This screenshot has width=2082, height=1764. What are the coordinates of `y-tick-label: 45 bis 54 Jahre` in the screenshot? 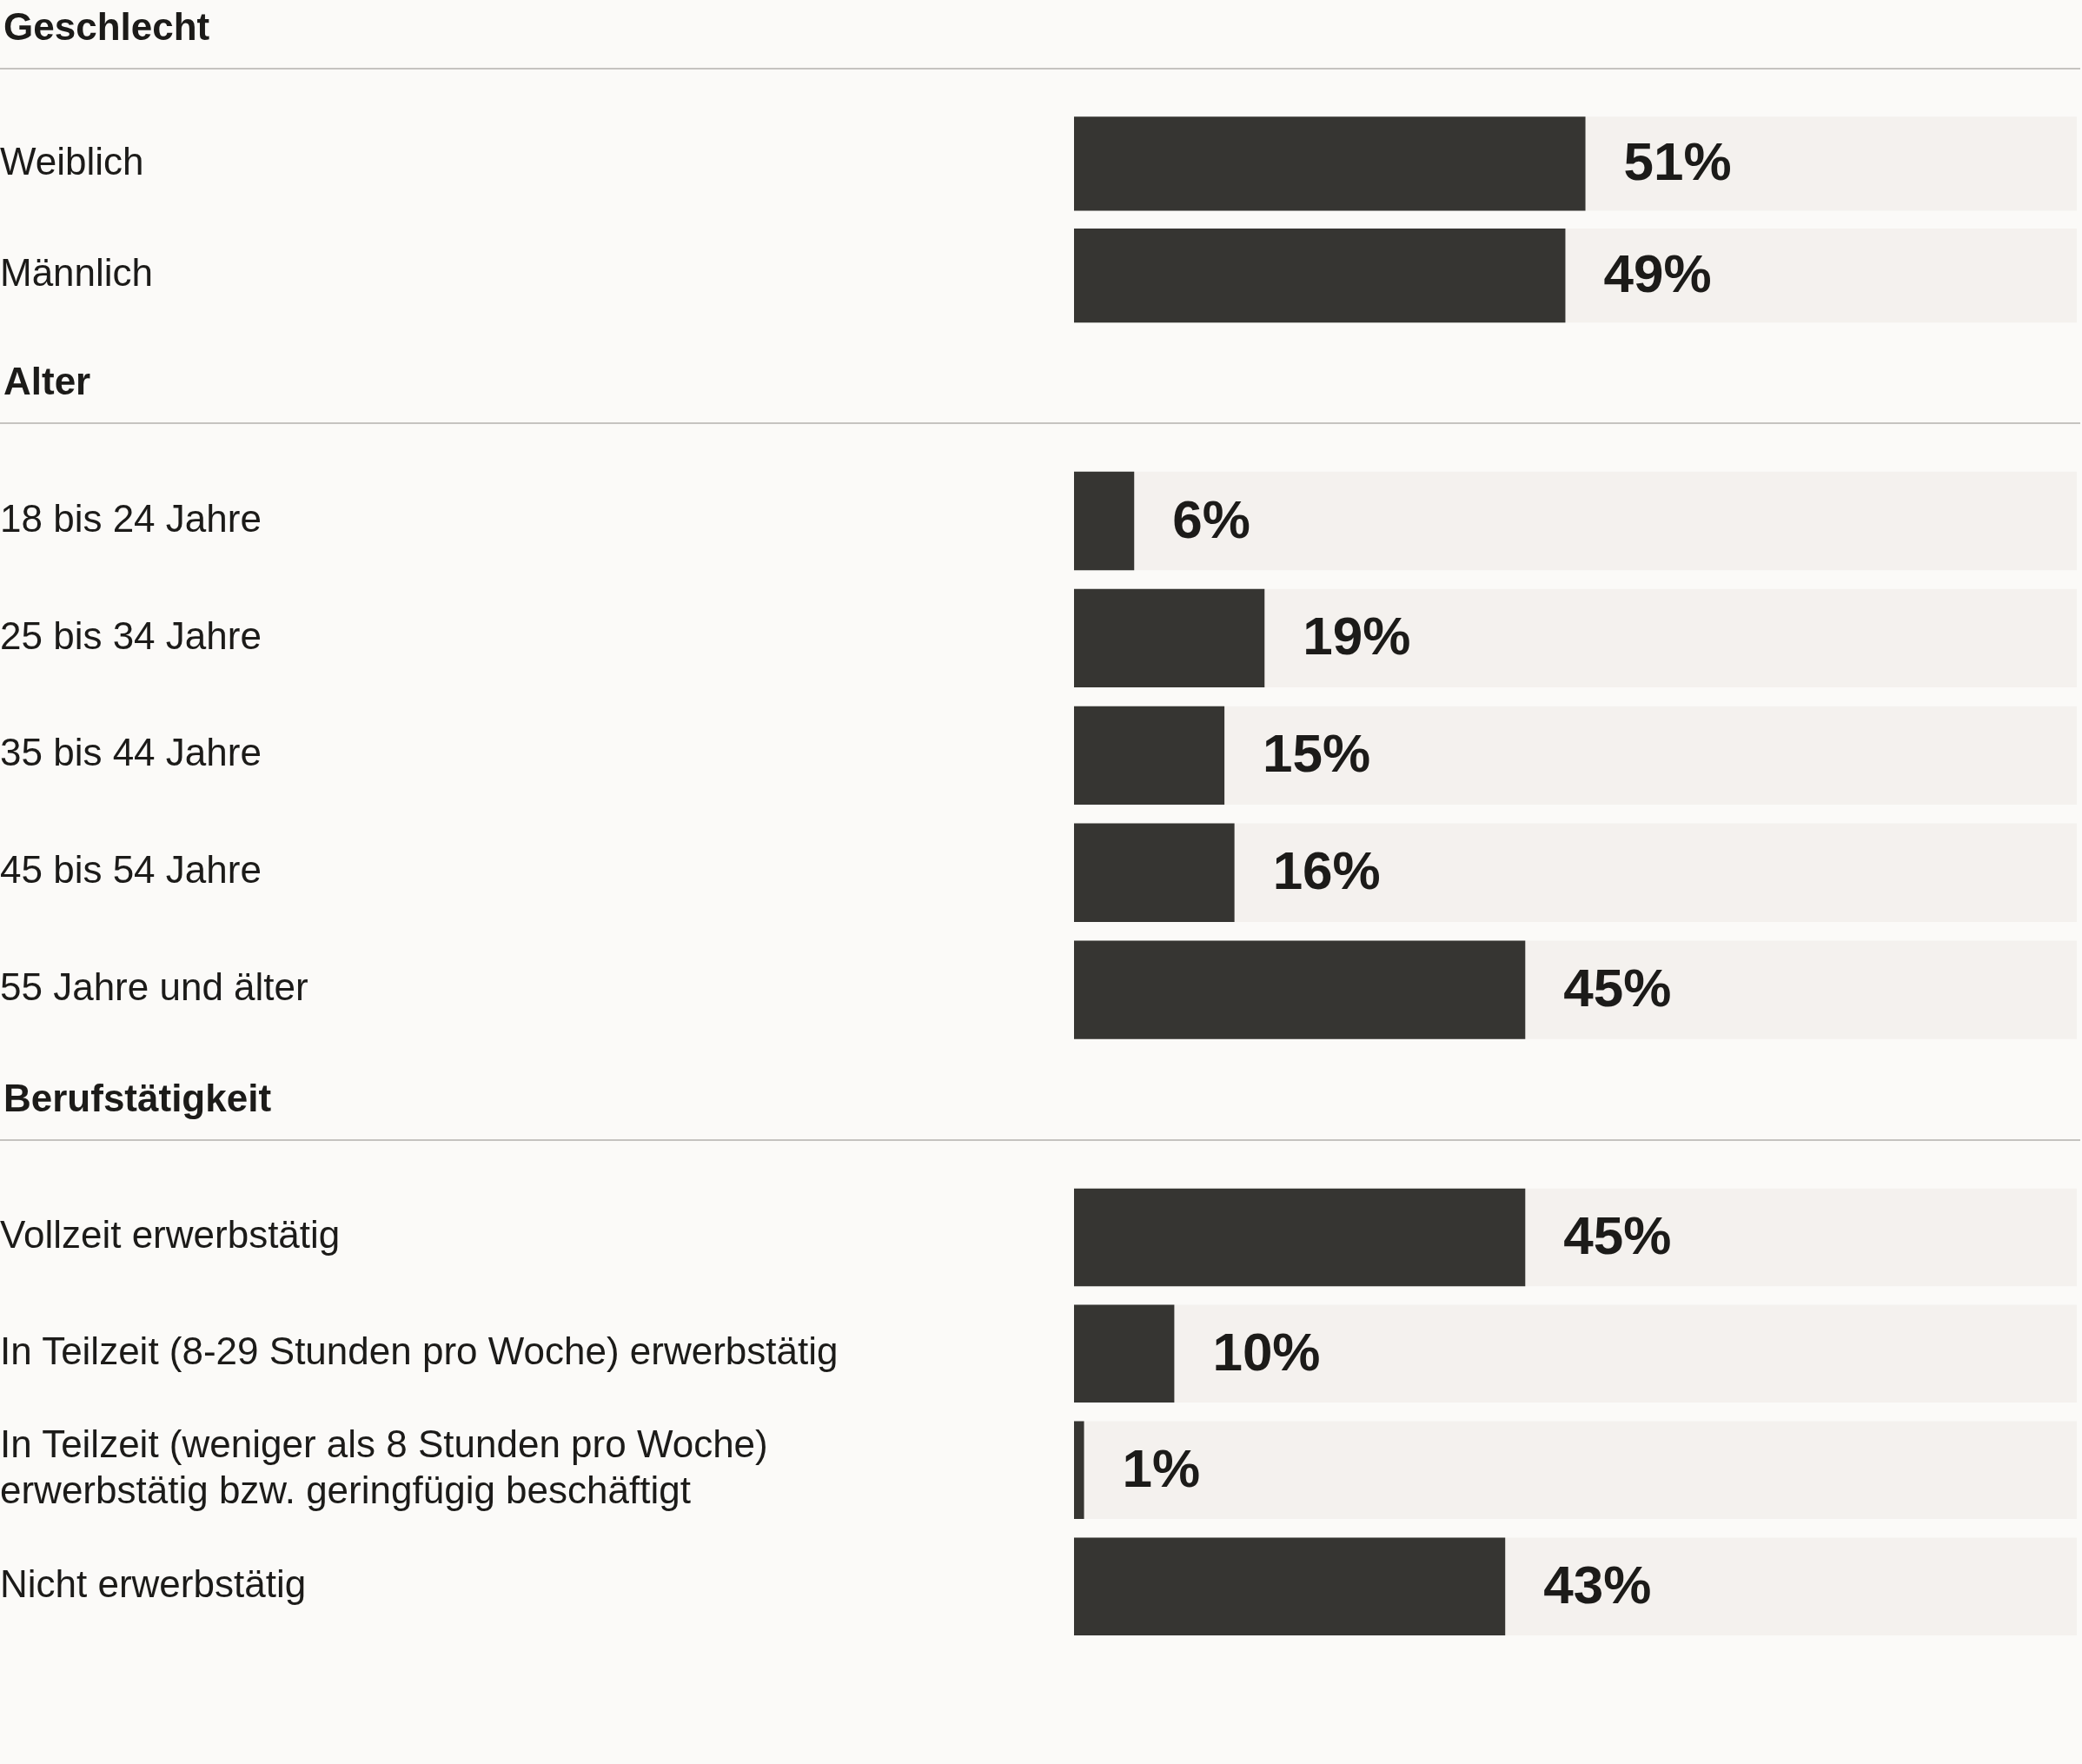 It's located at (131, 870).